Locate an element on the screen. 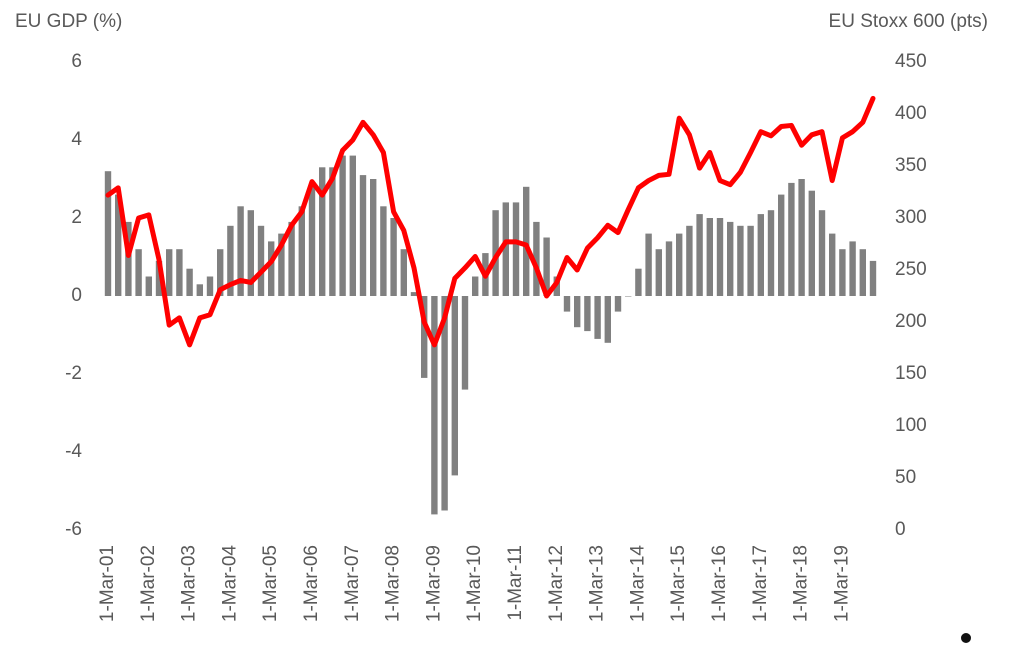 The height and width of the screenshot is (648, 1011). x-tick-label: 1-Mar-04 is located at coordinates (229, 584).